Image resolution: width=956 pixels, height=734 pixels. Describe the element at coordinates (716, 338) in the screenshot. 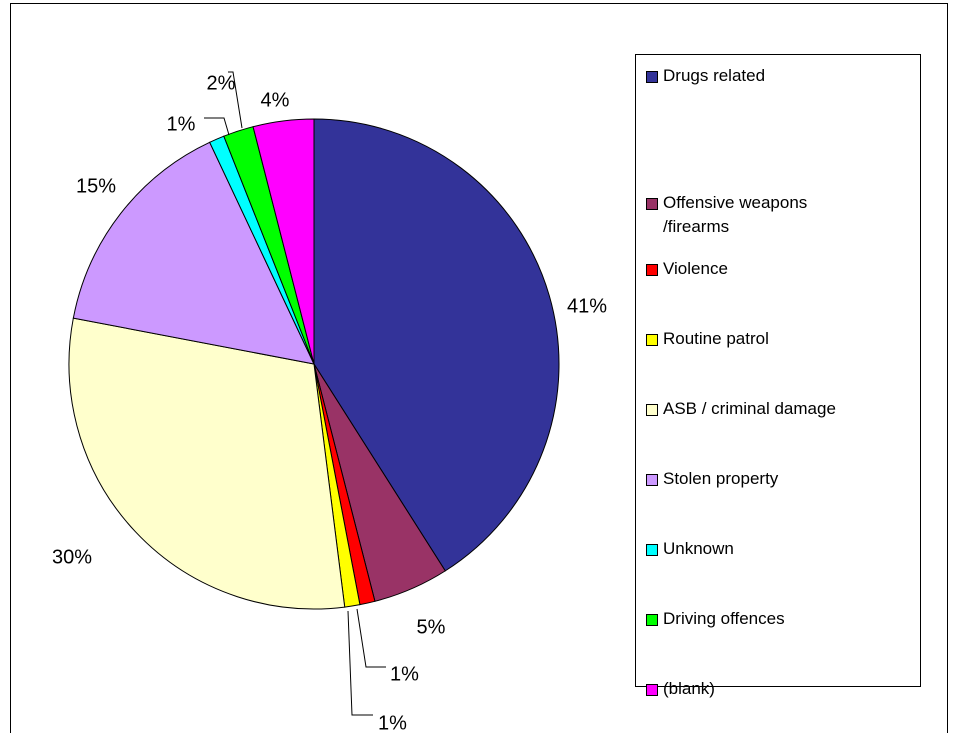

I see `legend-label: Routine patrol` at that location.